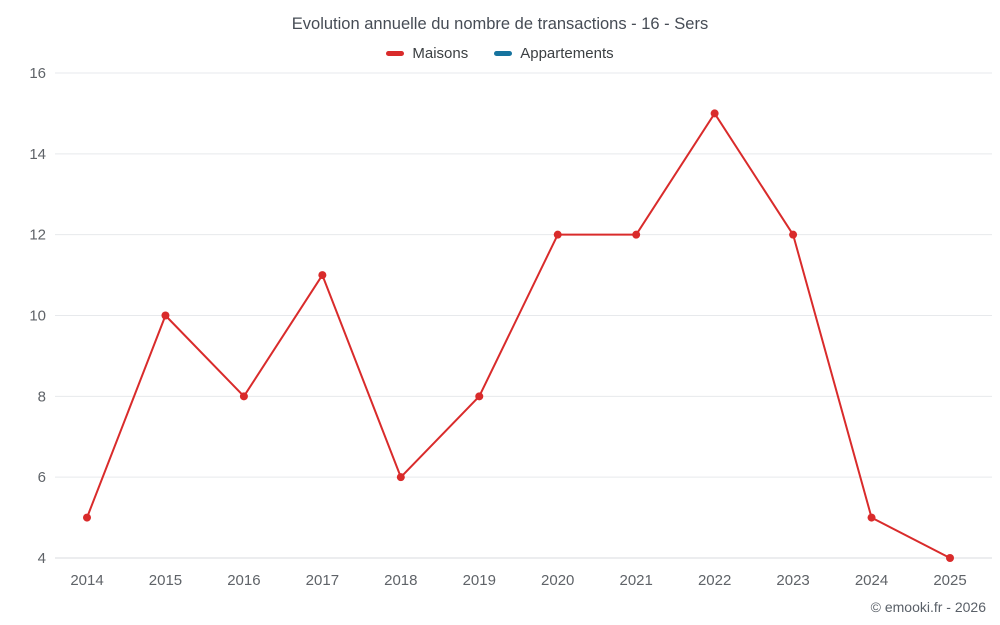 The height and width of the screenshot is (625, 1000). Describe the element at coordinates (395, 53) in the screenshot. I see `legend-marker-maisons` at that location.